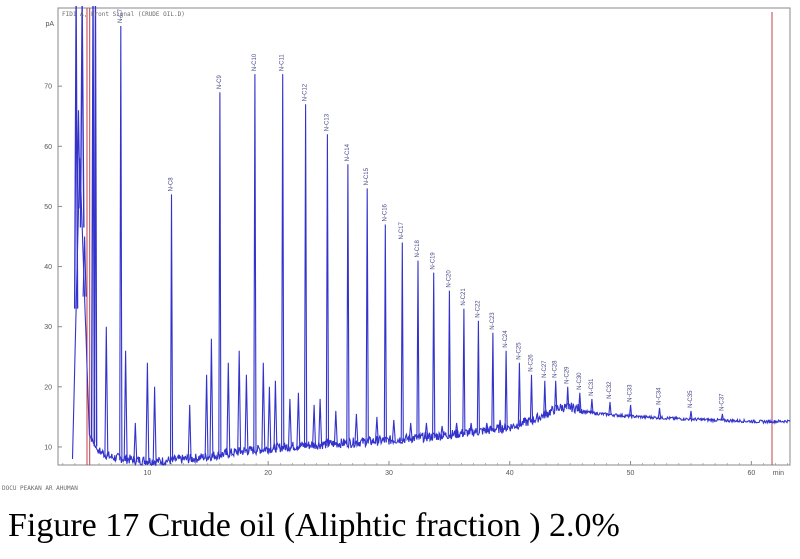  What do you see at coordinates (493, 321) in the screenshot?
I see `peak-label: N-C23` at bounding box center [493, 321].